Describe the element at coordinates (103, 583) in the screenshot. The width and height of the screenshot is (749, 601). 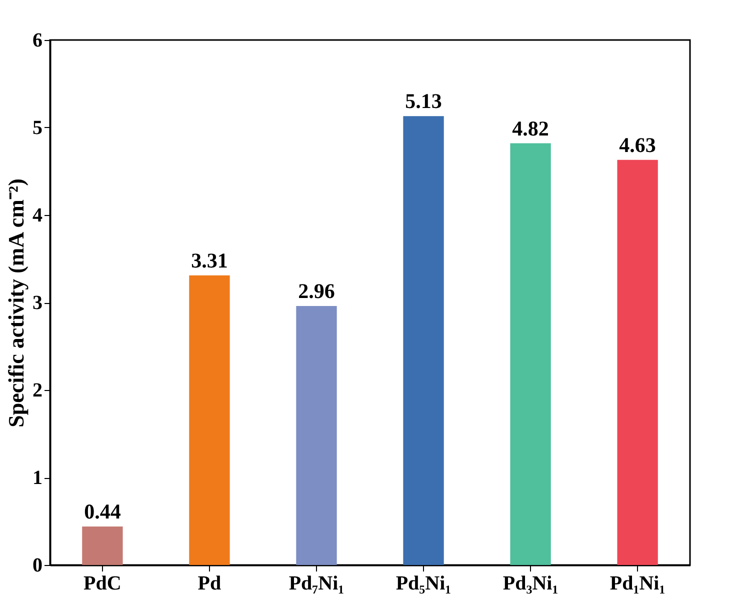
I see `x-tick-label: PdC` at that location.